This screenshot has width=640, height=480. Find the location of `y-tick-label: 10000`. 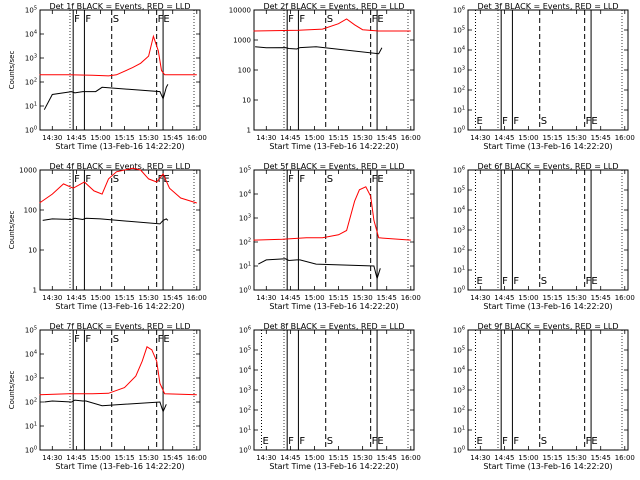

y-tick-label: 10000 is located at coordinates (240, 11).